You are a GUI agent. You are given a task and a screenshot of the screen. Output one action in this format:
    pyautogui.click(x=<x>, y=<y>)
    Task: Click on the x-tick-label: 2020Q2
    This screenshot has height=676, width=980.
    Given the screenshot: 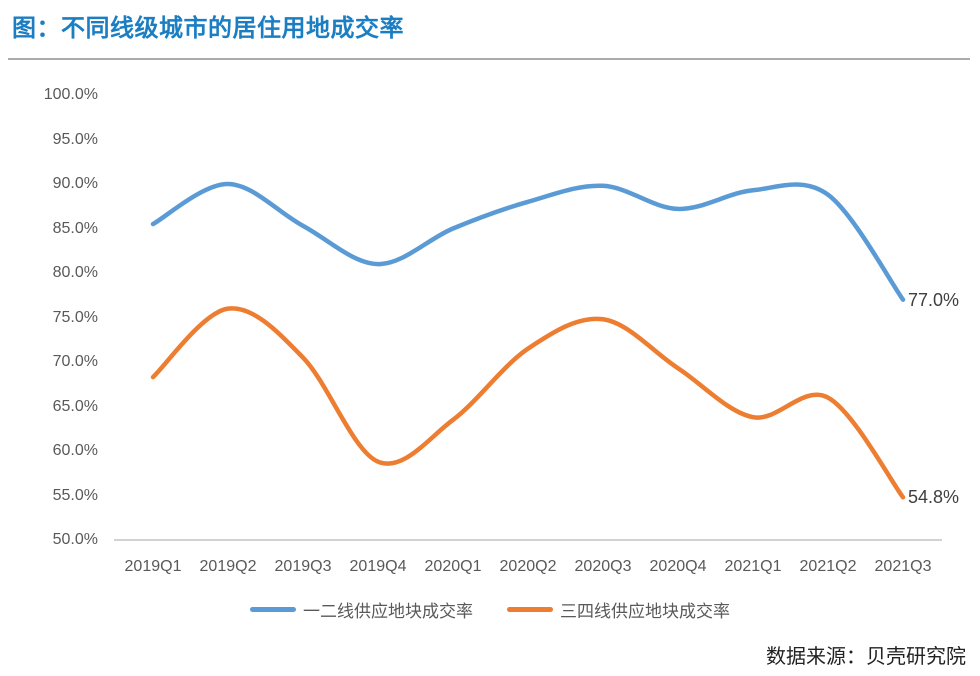 What is the action you would take?
    pyautogui.click(x=528, y=566)
    